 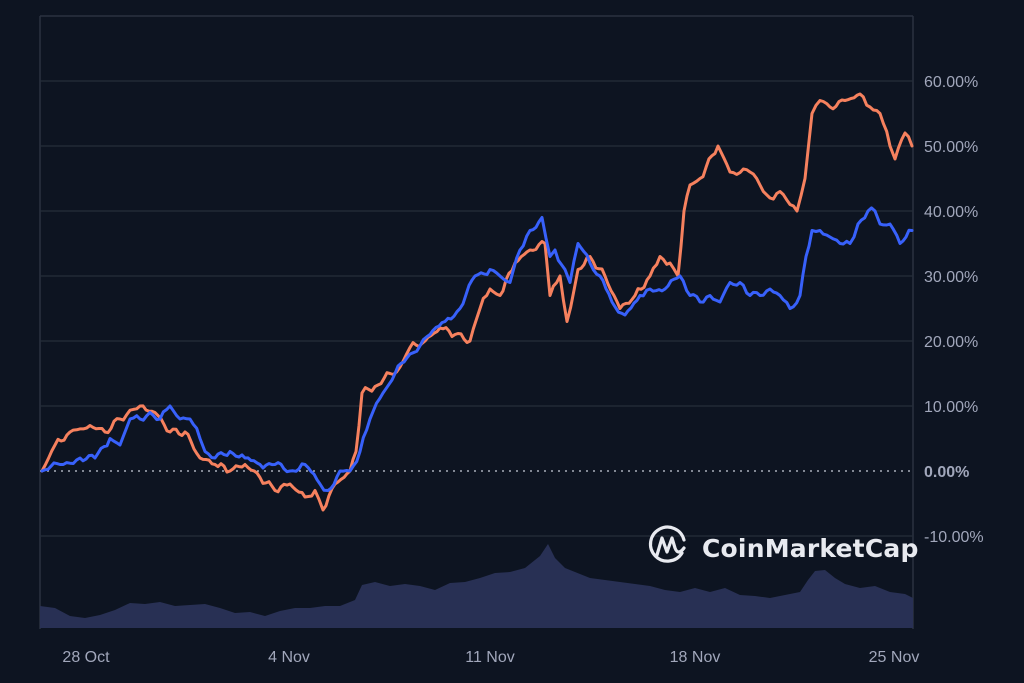 I want to click on x-tick-label: 18 Nov, so click(x=695, y=657).